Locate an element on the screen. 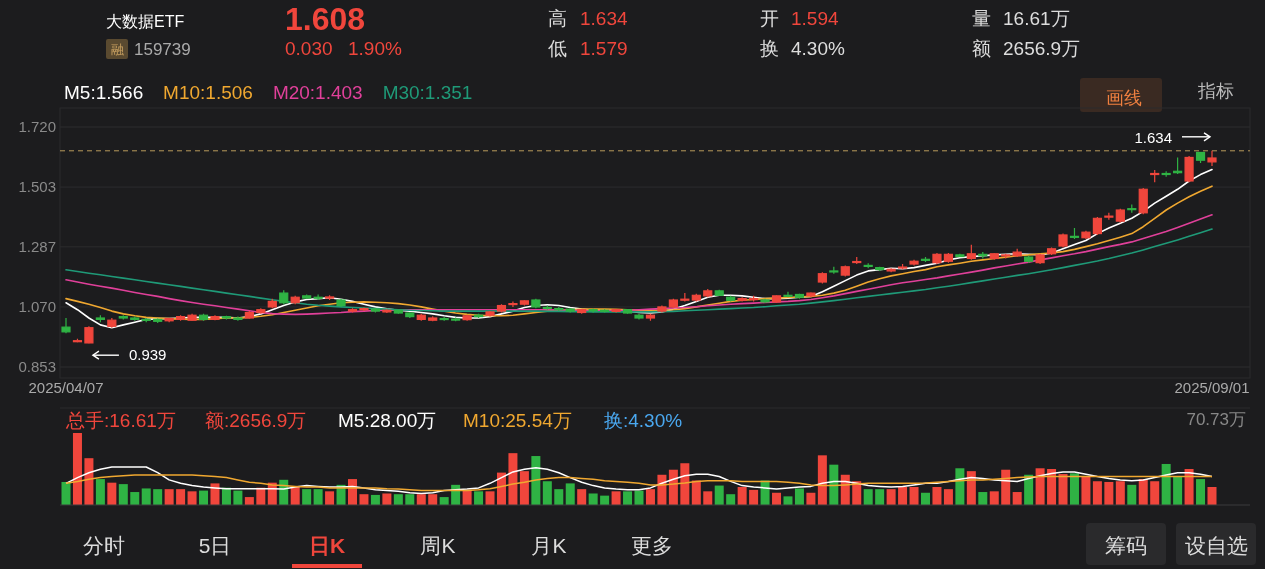 The height and width of the screenshot is (569, 1265). text: M5:1.566 is located at coordinates (104, 92).